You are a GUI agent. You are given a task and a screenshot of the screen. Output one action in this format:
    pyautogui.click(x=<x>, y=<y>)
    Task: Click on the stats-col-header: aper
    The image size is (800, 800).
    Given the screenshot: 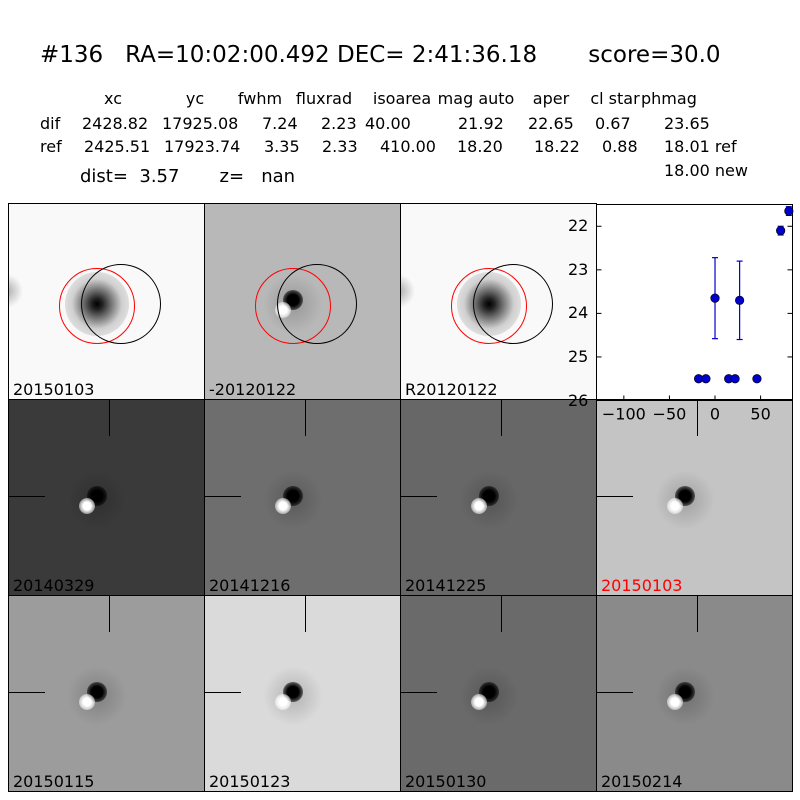 What is the action you would take?
    pyautogui.click(x=551, y=98)
    